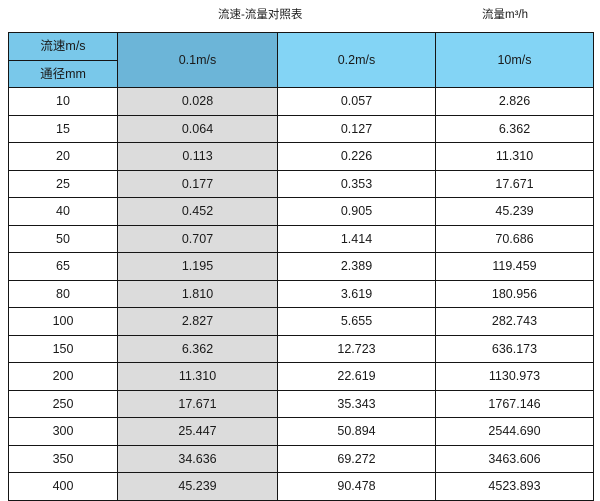 The height and width of the screenshot is (501, 600). What do you see at coordinates (63, 458) in the screenshot?
I see `cell-nominal-diameter: 350` at bounding box center [63, 458].